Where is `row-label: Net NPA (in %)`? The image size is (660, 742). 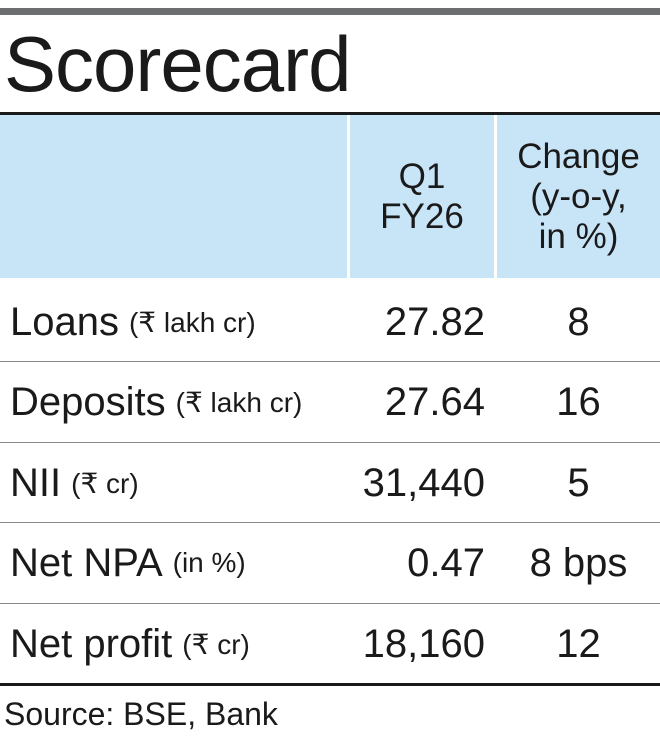
row-label: Net NPA (in %) is located at coordinates (128, 563).